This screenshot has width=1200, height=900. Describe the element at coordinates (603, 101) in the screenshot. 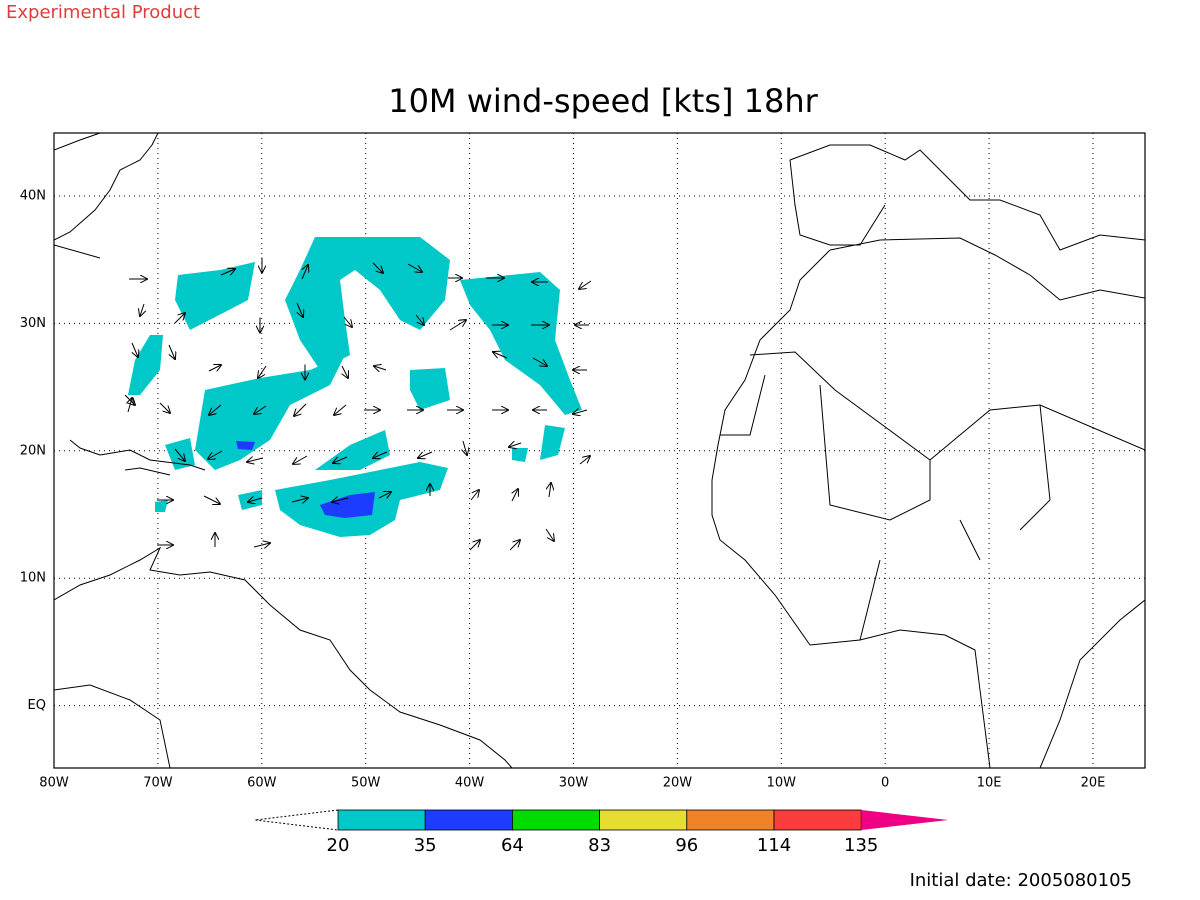

I see `map-title: 10M wind-speed [kts] 18hr` at that location.